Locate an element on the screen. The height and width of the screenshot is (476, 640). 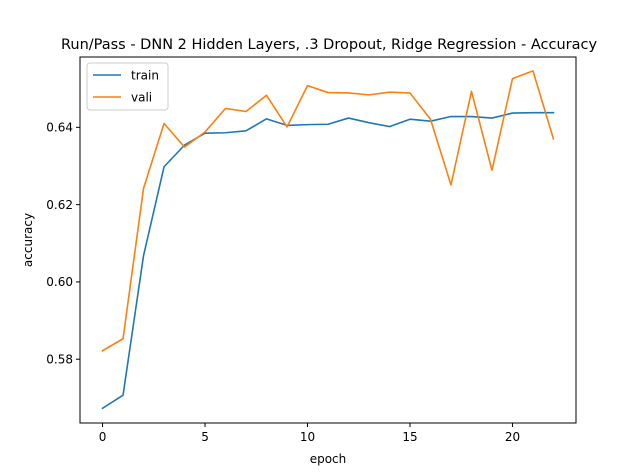
legend-label-vali: vali is located at coordinates (141, 98).